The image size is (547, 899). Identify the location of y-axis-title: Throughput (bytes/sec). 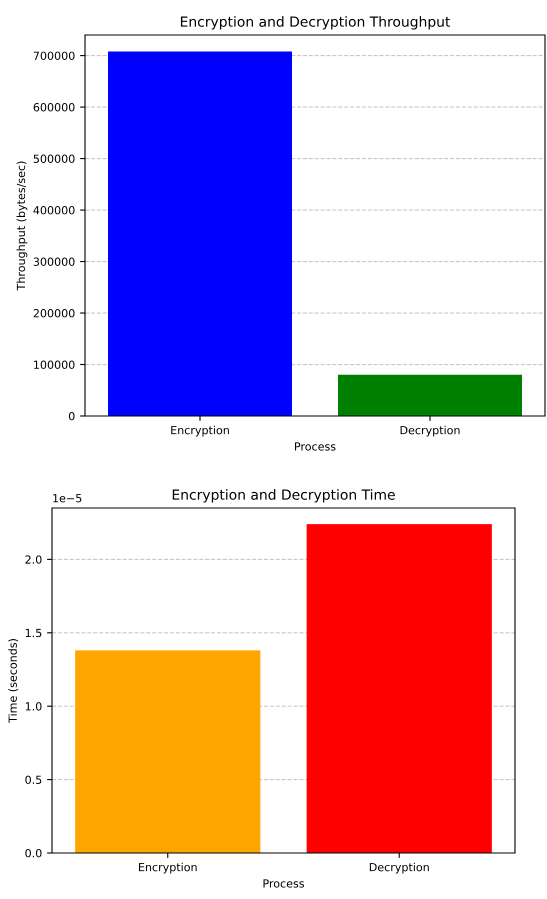
(22, 226).